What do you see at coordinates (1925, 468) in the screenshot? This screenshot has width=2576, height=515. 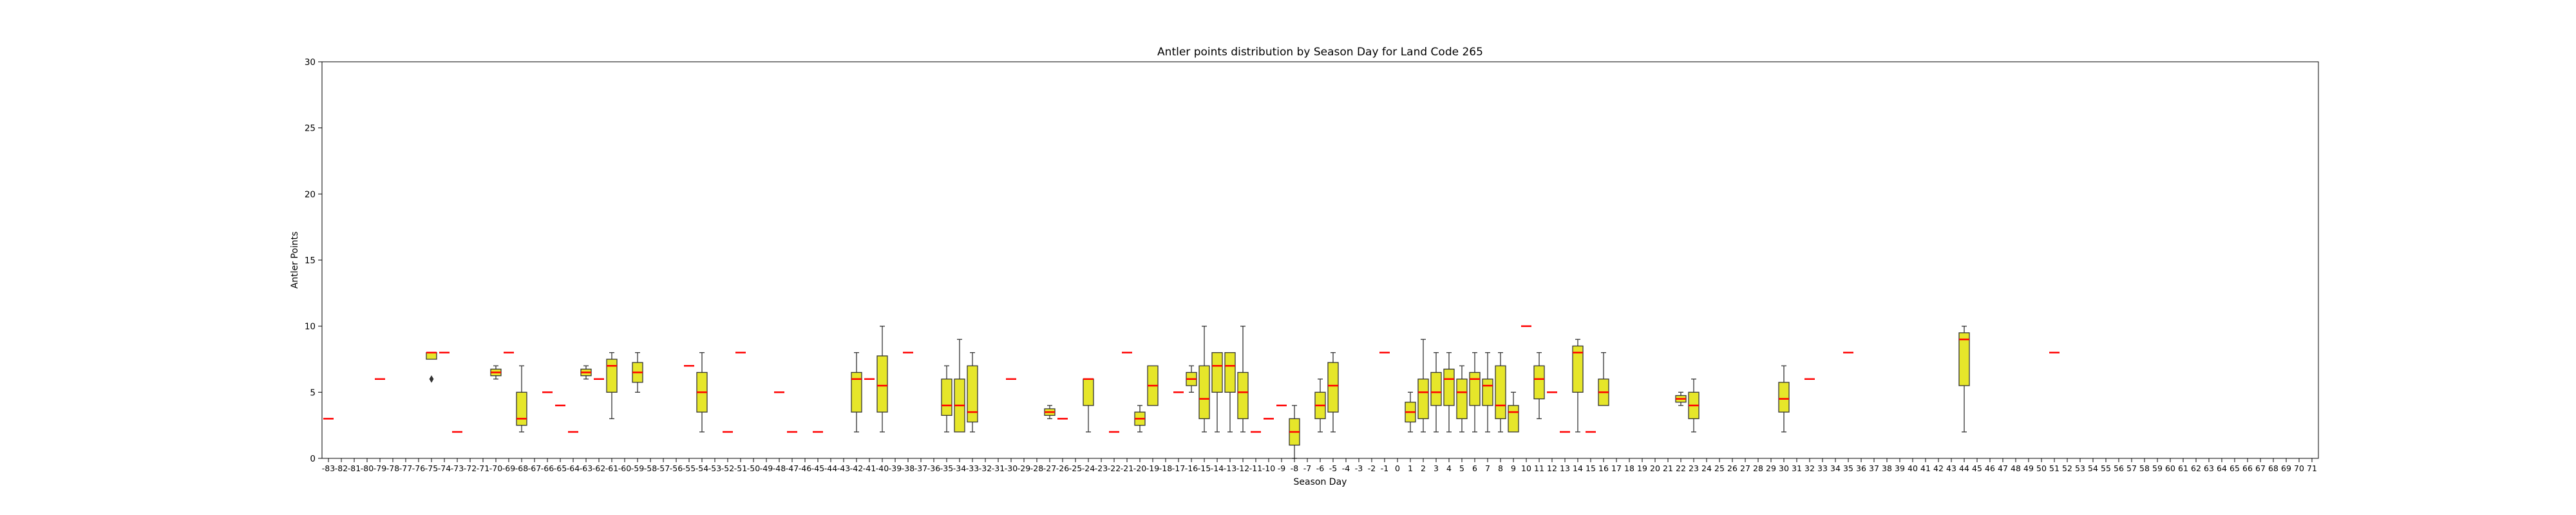 I see `x-tick-label: 41` at bounding box center [1925, 468].